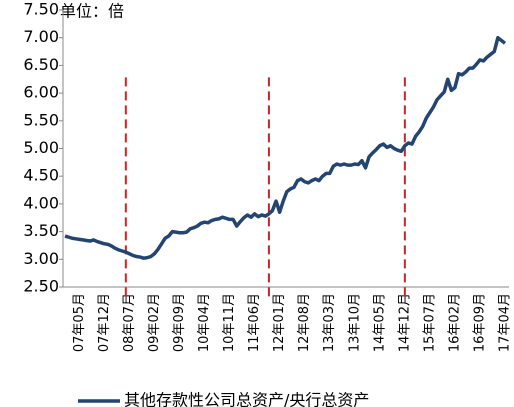 This screenshot has height=407, width=514. I want to click on y-tick-label: 7.00, so click(41, 36).